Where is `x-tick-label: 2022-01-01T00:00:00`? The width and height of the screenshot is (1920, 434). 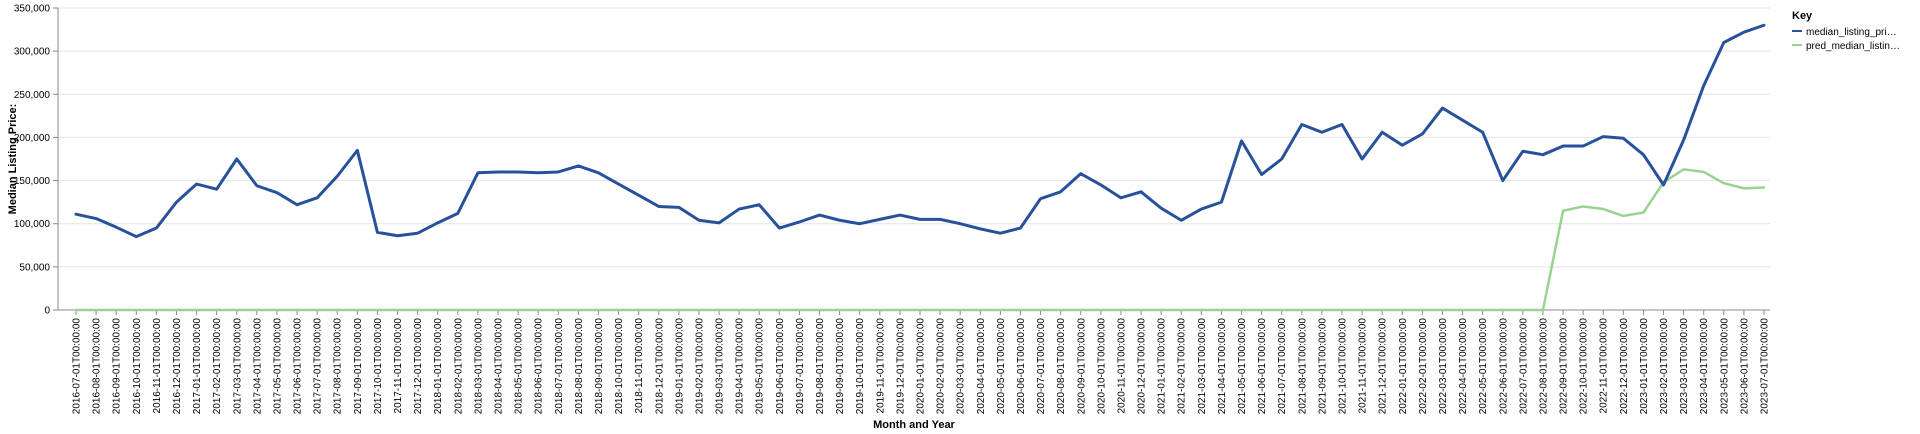 x-tick-label: 2022-01-01T00:00:00 is located at coordinates (1403, 366).